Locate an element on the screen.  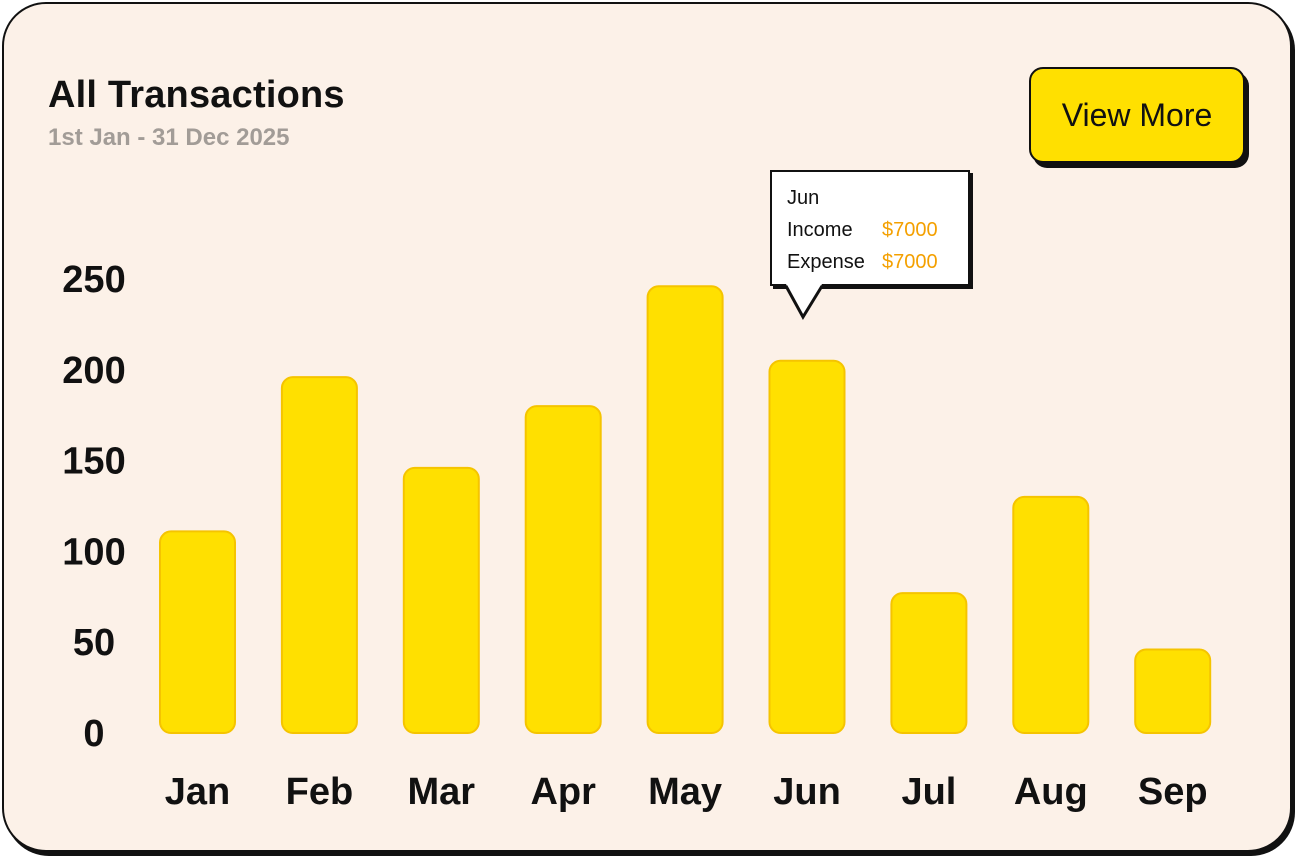
bar-jan is located at coordinates (197, 632).